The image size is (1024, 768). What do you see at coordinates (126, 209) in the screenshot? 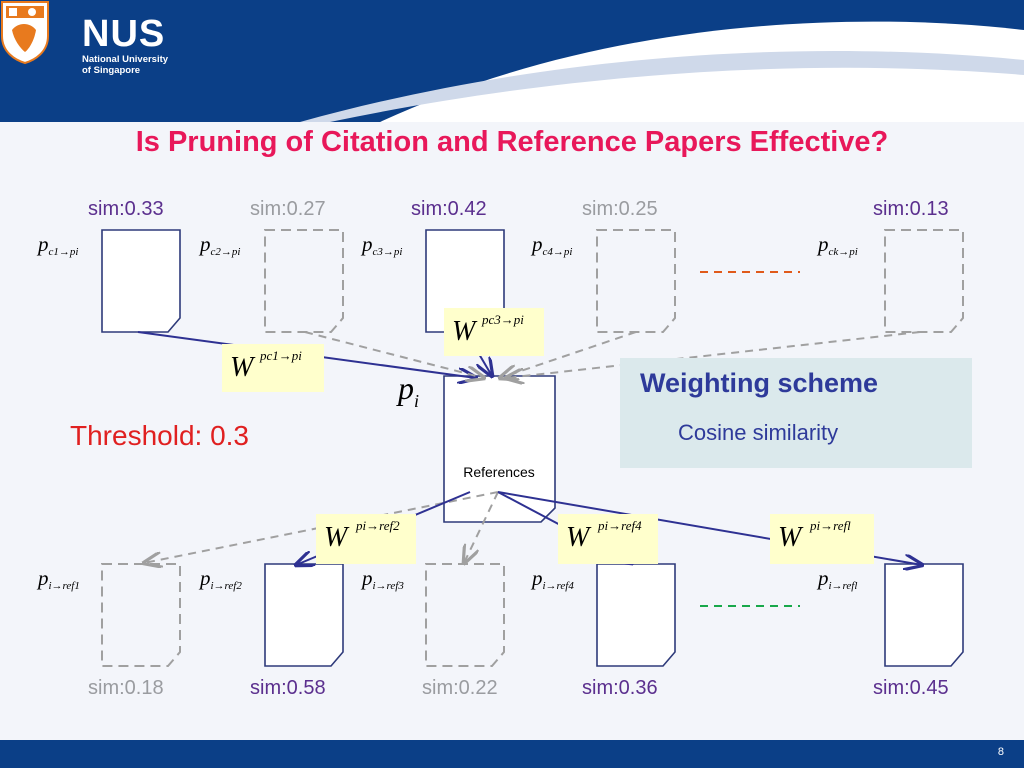
I see `citation-sim-1: sim:0.33` at bounding box center [126, 209].